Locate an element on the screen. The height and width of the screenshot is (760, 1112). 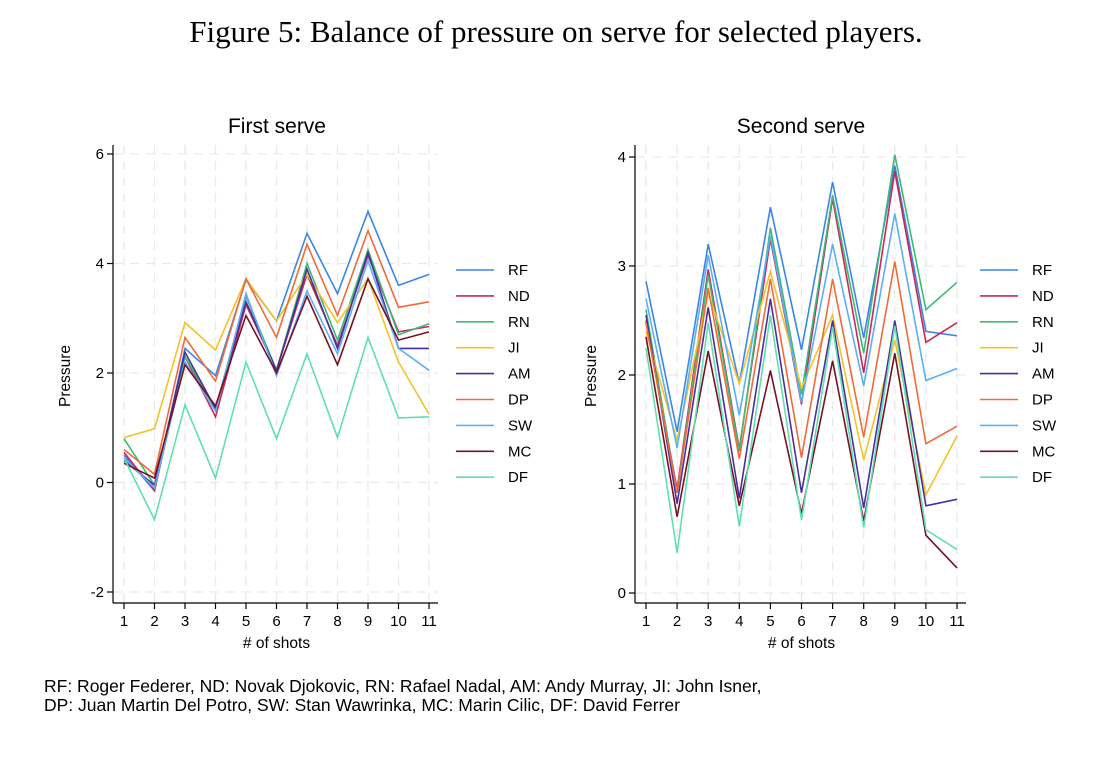
series-line-ji is located at coordinates (276, 355).